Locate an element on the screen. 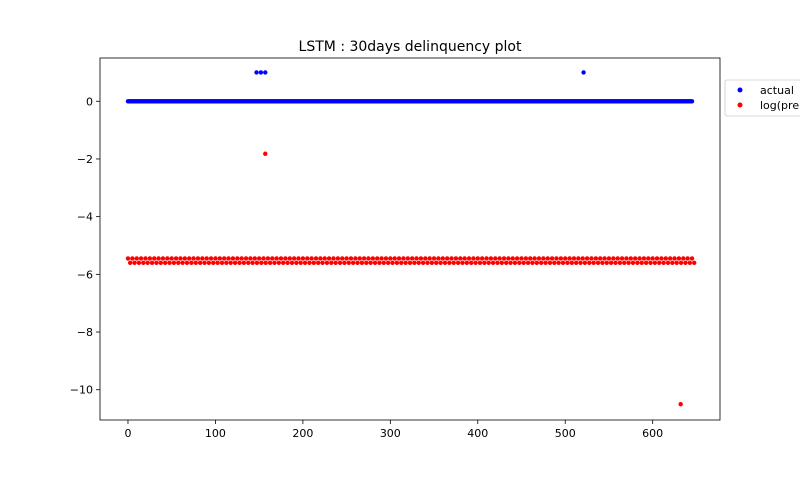 Image resolution: width=800 pixels, height=480 pixels. x-tick-label: 200 is located at coordinates (302, 433).